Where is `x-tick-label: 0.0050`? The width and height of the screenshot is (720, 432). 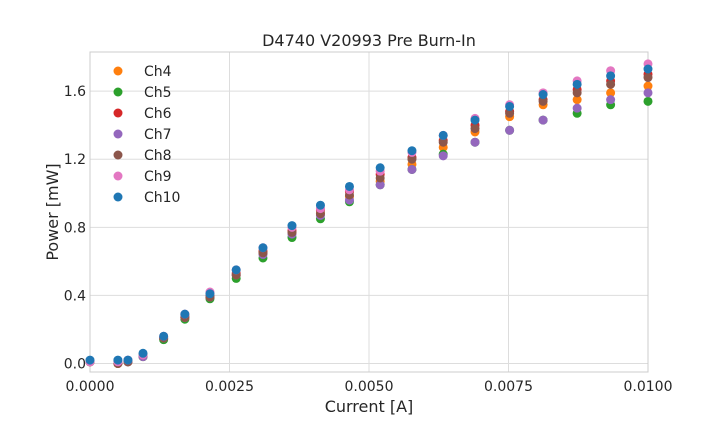 x-tick-label: 0.0050 is located at coordinates (369, 387).